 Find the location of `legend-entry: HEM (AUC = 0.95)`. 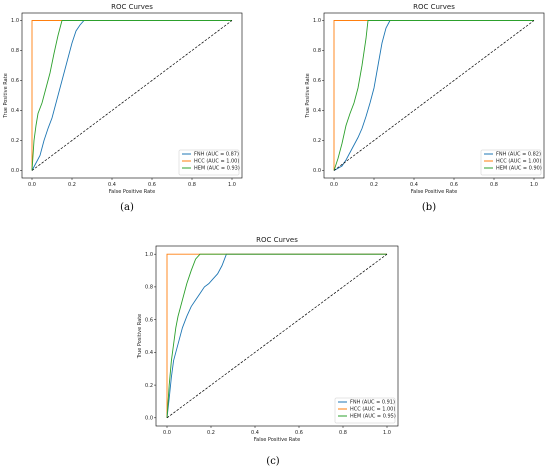

legend-entry: HEM (AUC = 0.95) is located at coordinates (373, 417).